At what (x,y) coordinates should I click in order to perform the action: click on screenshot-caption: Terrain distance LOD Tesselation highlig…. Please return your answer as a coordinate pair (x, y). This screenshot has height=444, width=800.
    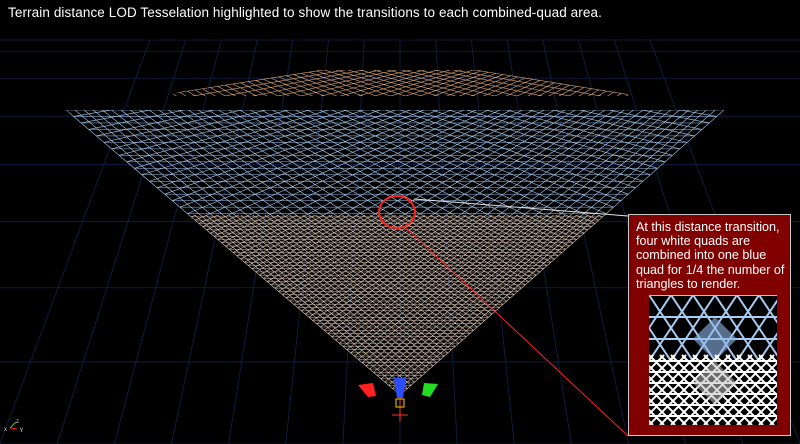
    Looking at the image, I should click on (305, 12).